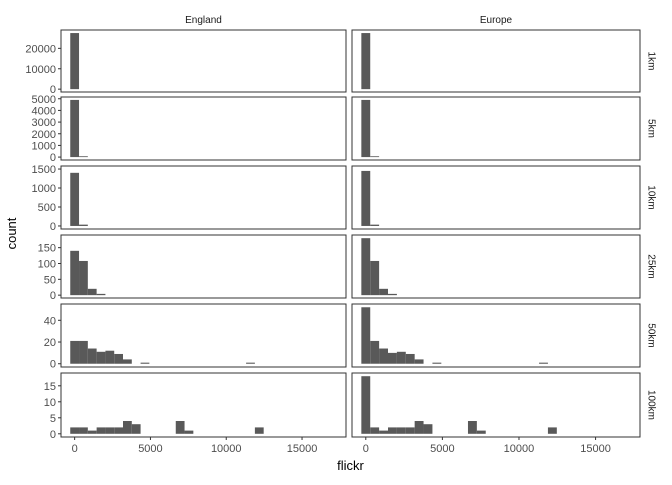 The height and width of the screenshot is (485, 672). I want to click on y-tick-label: 50, so click(50, 280).